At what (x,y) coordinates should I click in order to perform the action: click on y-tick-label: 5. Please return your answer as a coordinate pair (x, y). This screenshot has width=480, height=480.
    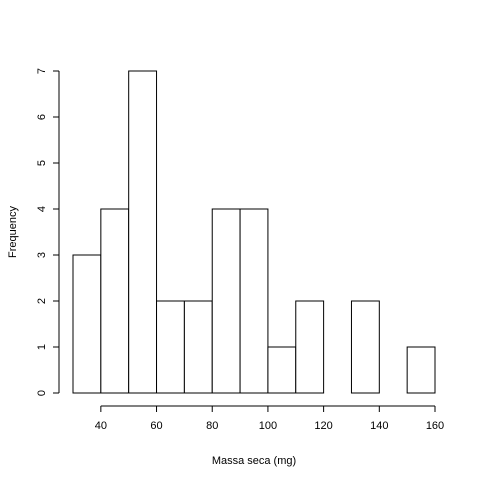
    Looking at the image, I should click on (42, 163).